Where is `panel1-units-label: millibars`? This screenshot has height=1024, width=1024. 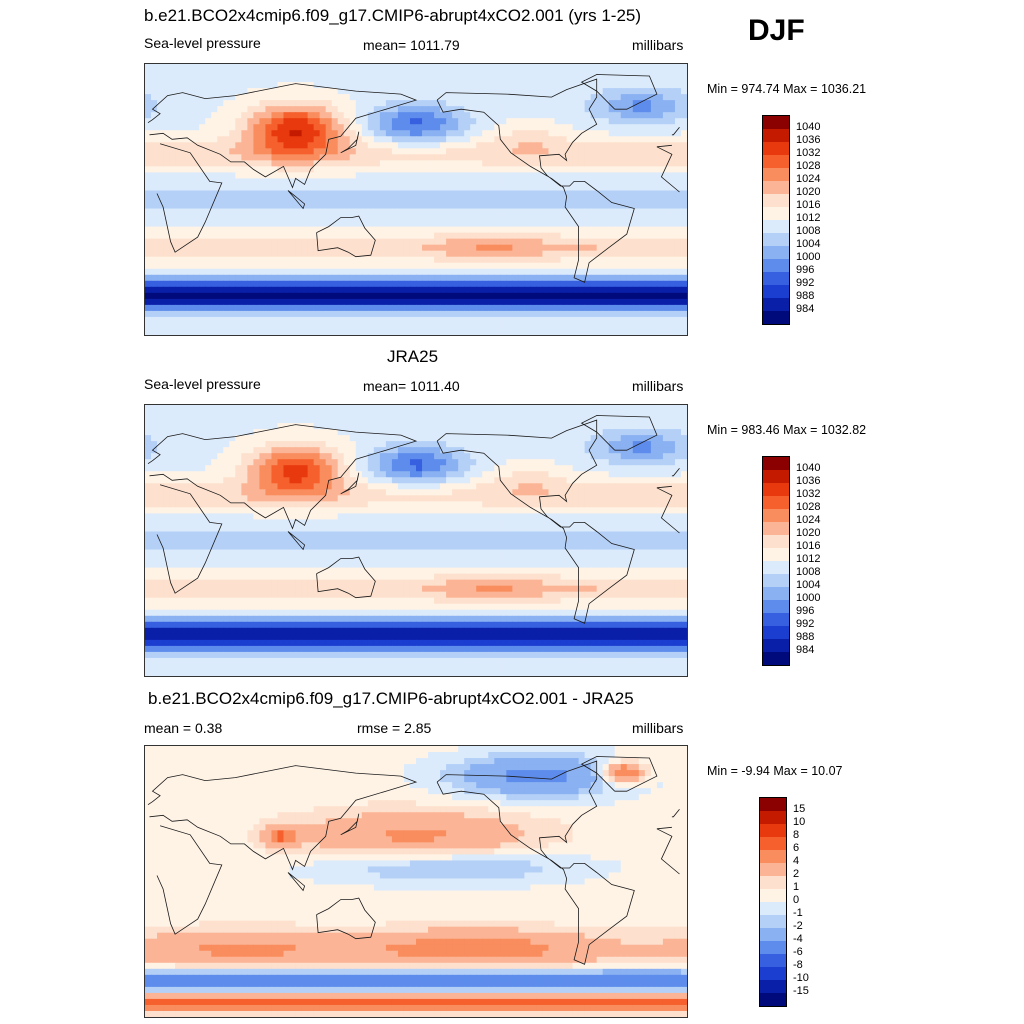 panel1-units-label: millibars is located at coordinates (658, 45).